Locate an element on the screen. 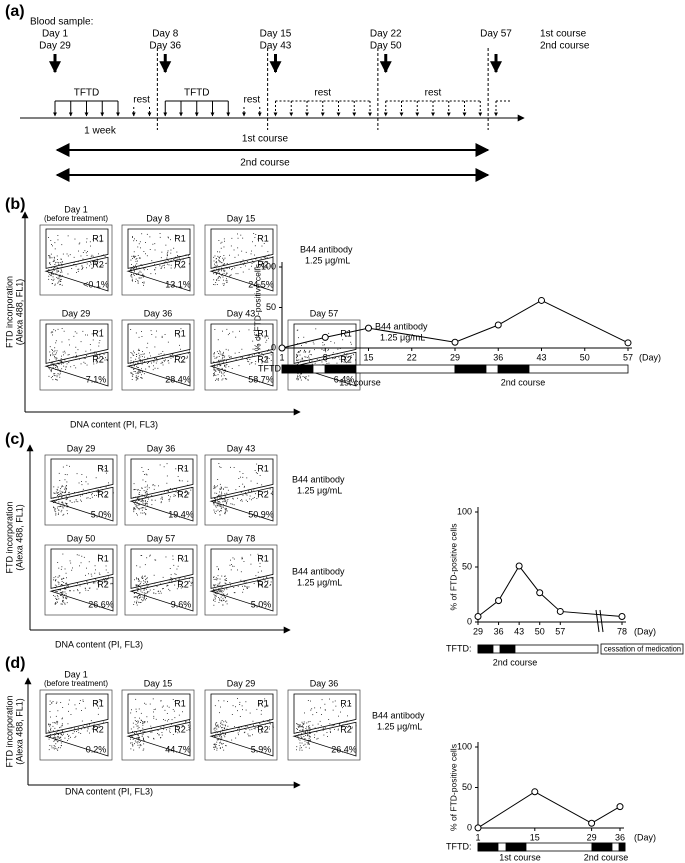 Image resolution: width=685 pixels, height=863 pixels. label: 22 is located at coordinates (412, 357).